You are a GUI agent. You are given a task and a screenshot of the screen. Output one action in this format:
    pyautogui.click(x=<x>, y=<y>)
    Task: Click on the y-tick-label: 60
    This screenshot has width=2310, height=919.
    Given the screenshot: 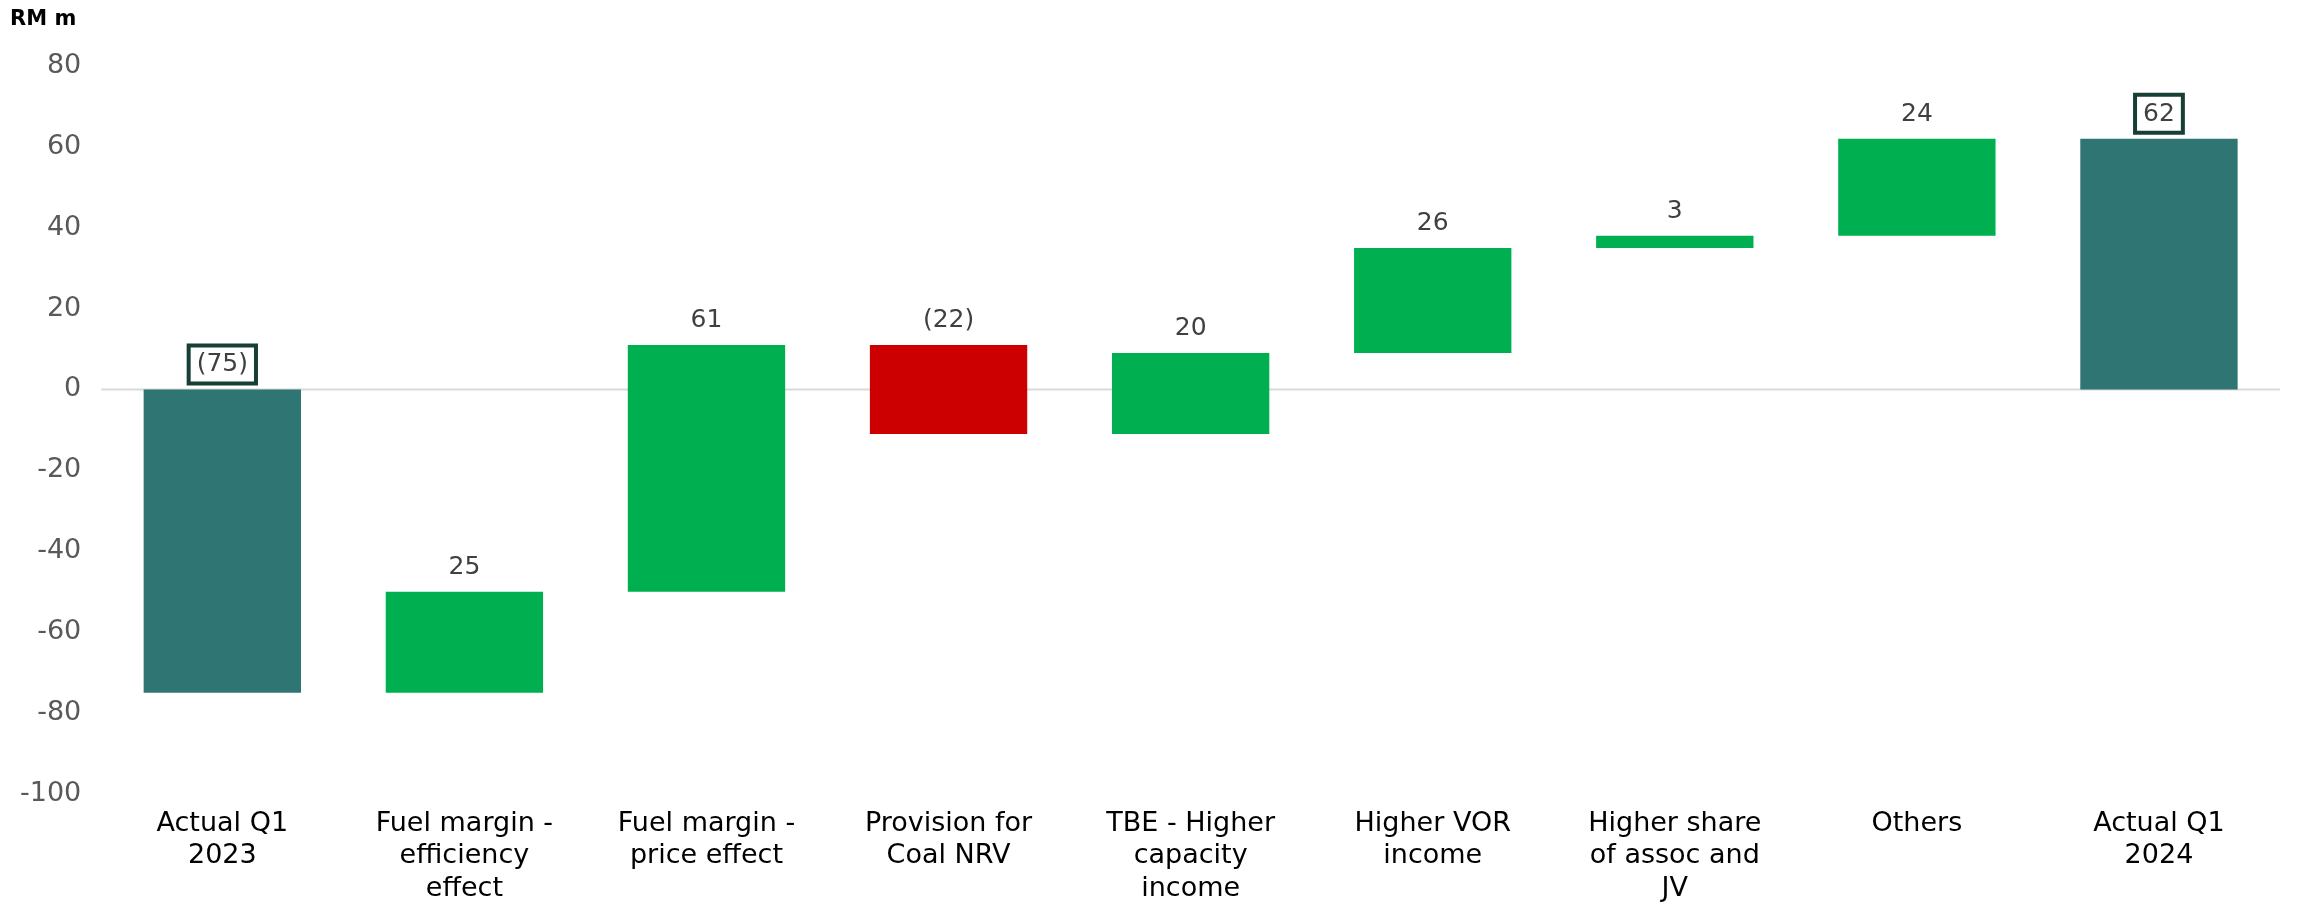 What is the action you would take?
    pyautogui.click(x=64, y=144)
    